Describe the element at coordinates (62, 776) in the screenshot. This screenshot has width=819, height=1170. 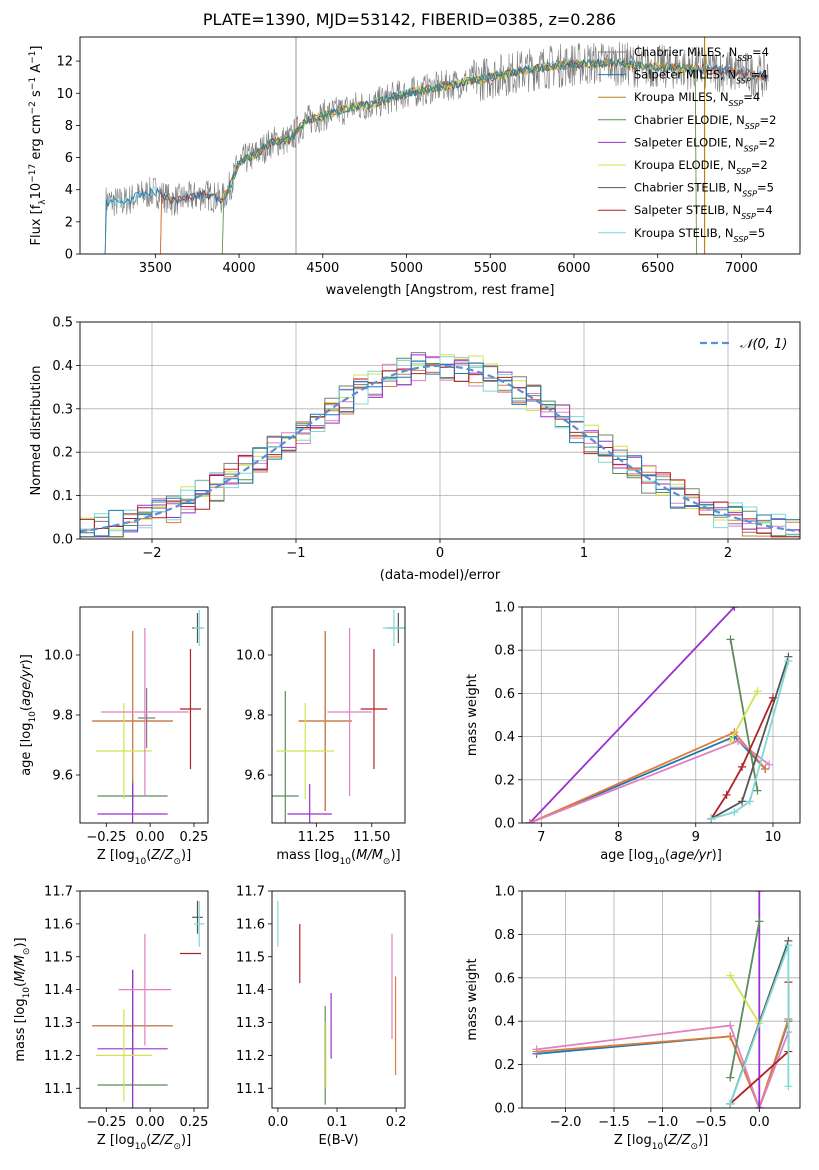
I see `age_vs_Z-ytick-label: 9.6` at that location.